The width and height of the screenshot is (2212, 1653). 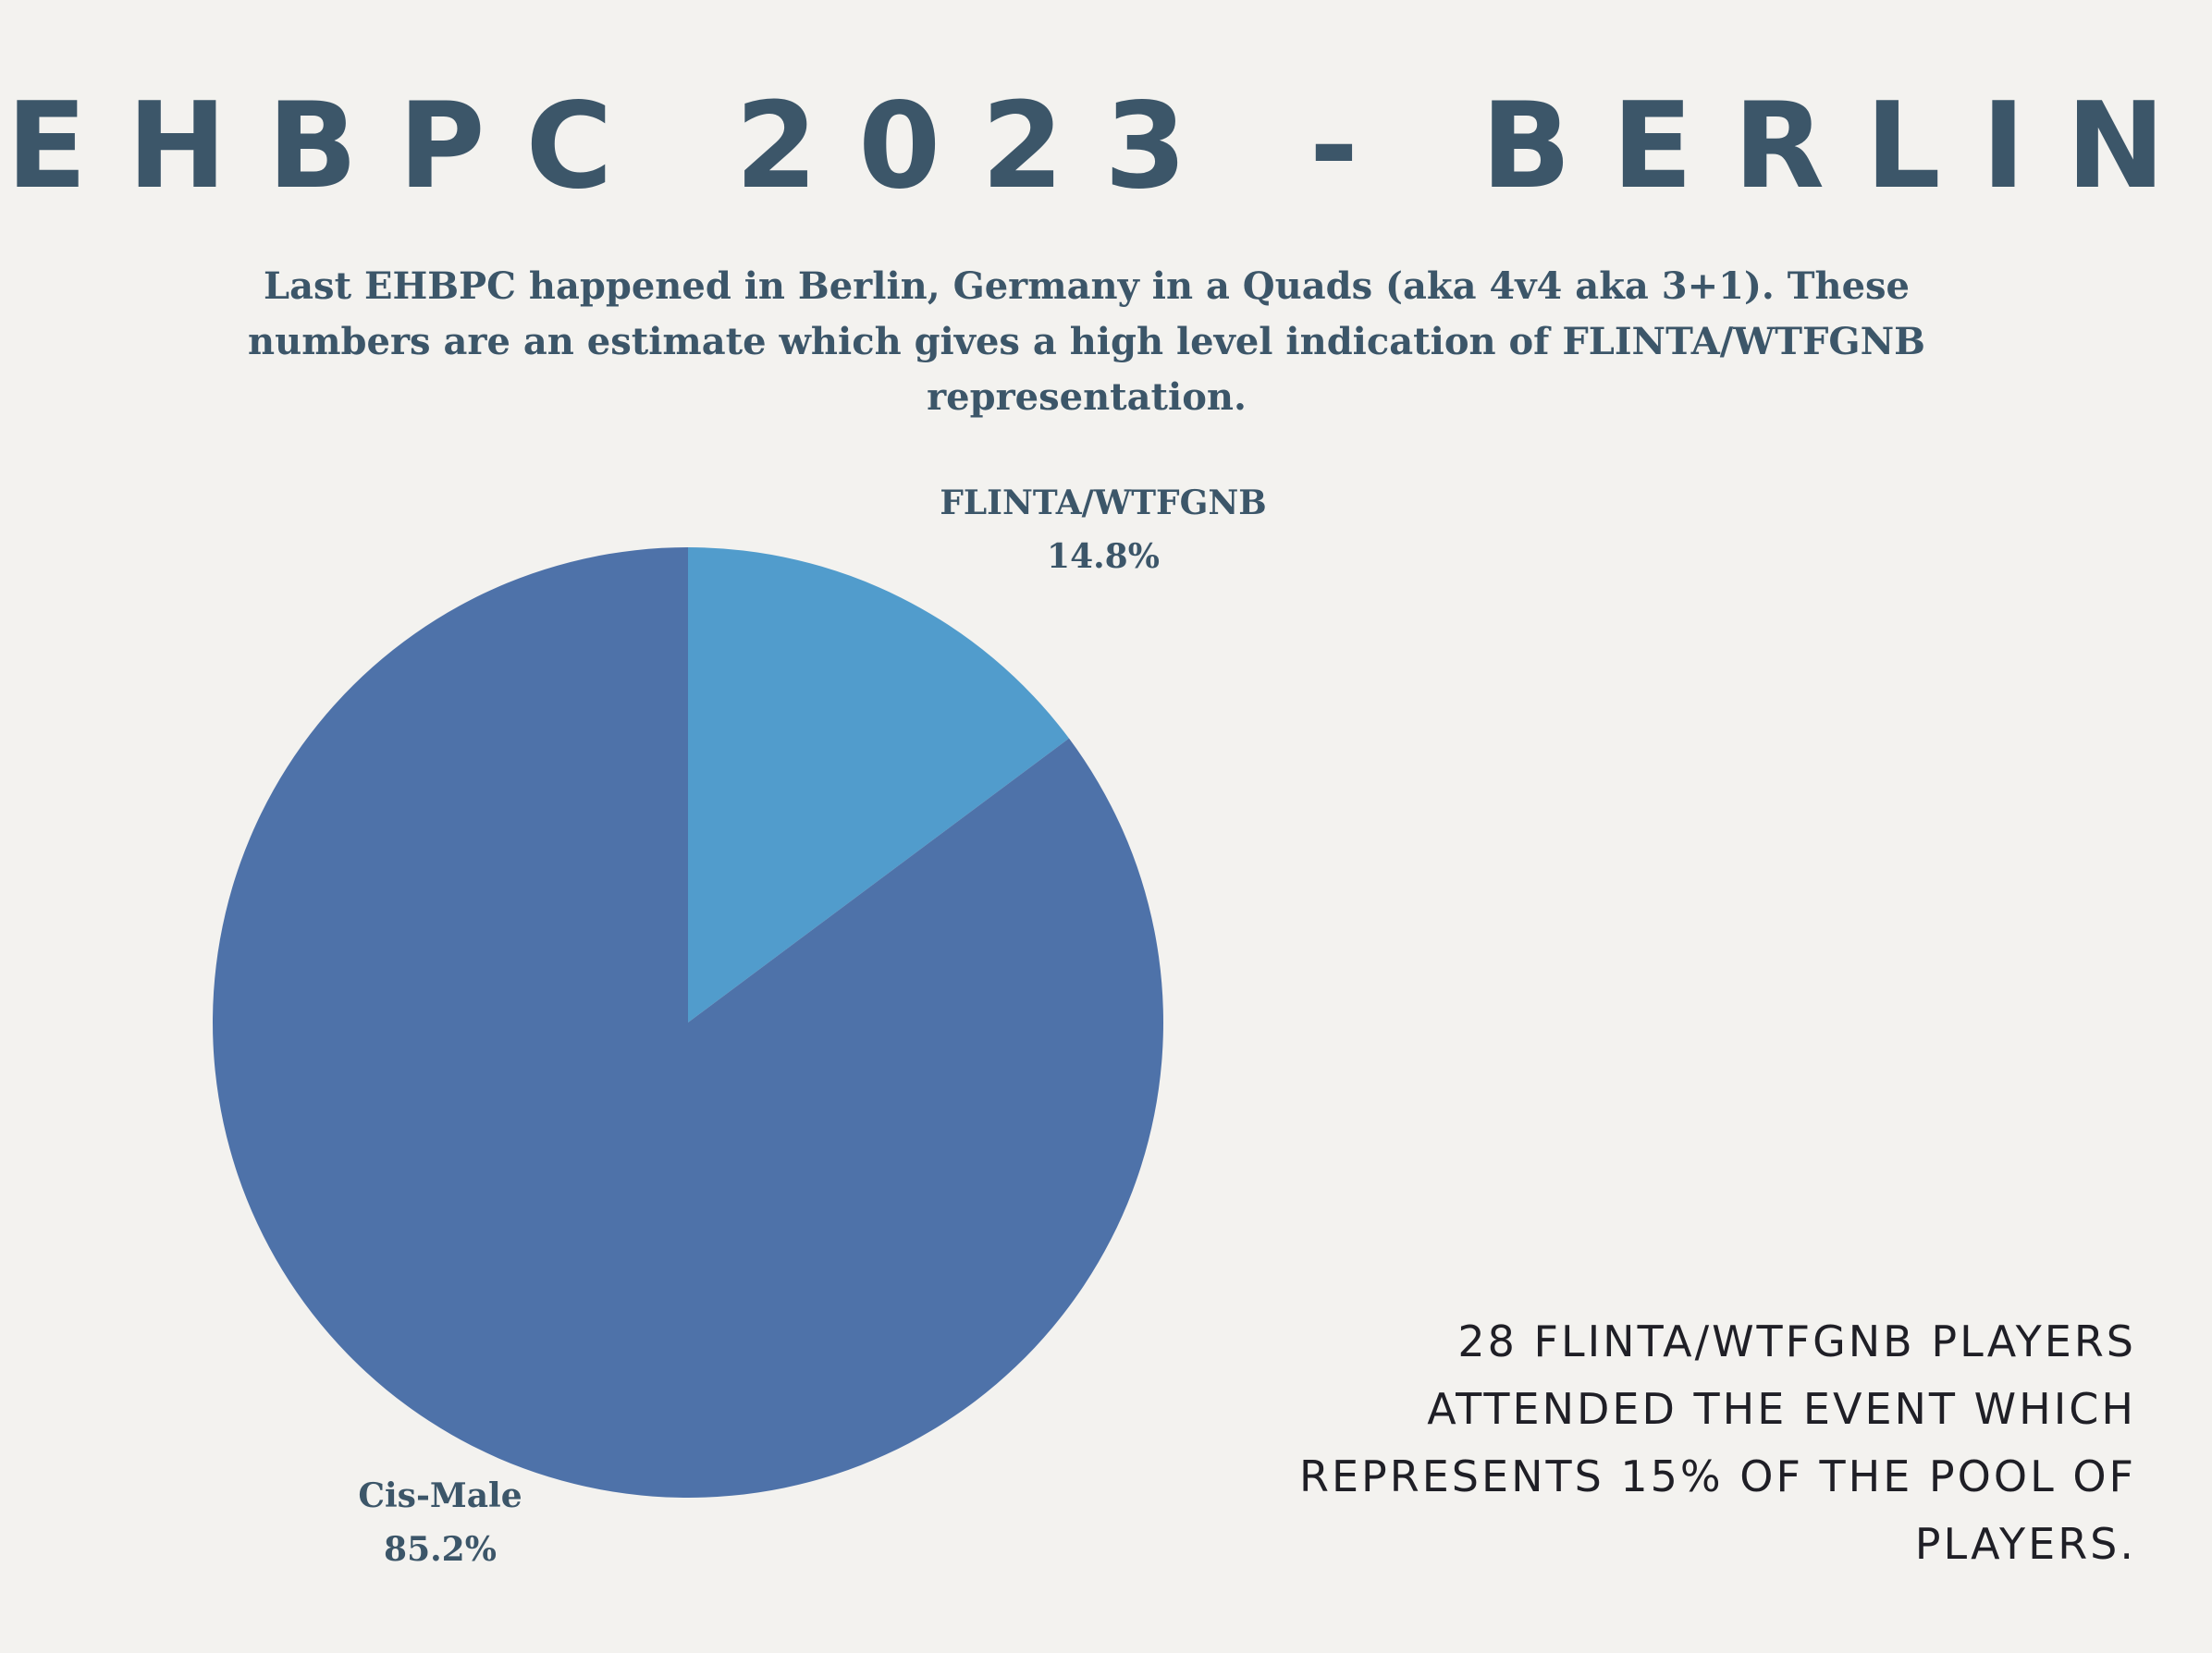 What do you see at coordinates (441, 1549) in the screenshot?
I see `slice-value-label: 85.2%` at bounding box center [441, 1549].